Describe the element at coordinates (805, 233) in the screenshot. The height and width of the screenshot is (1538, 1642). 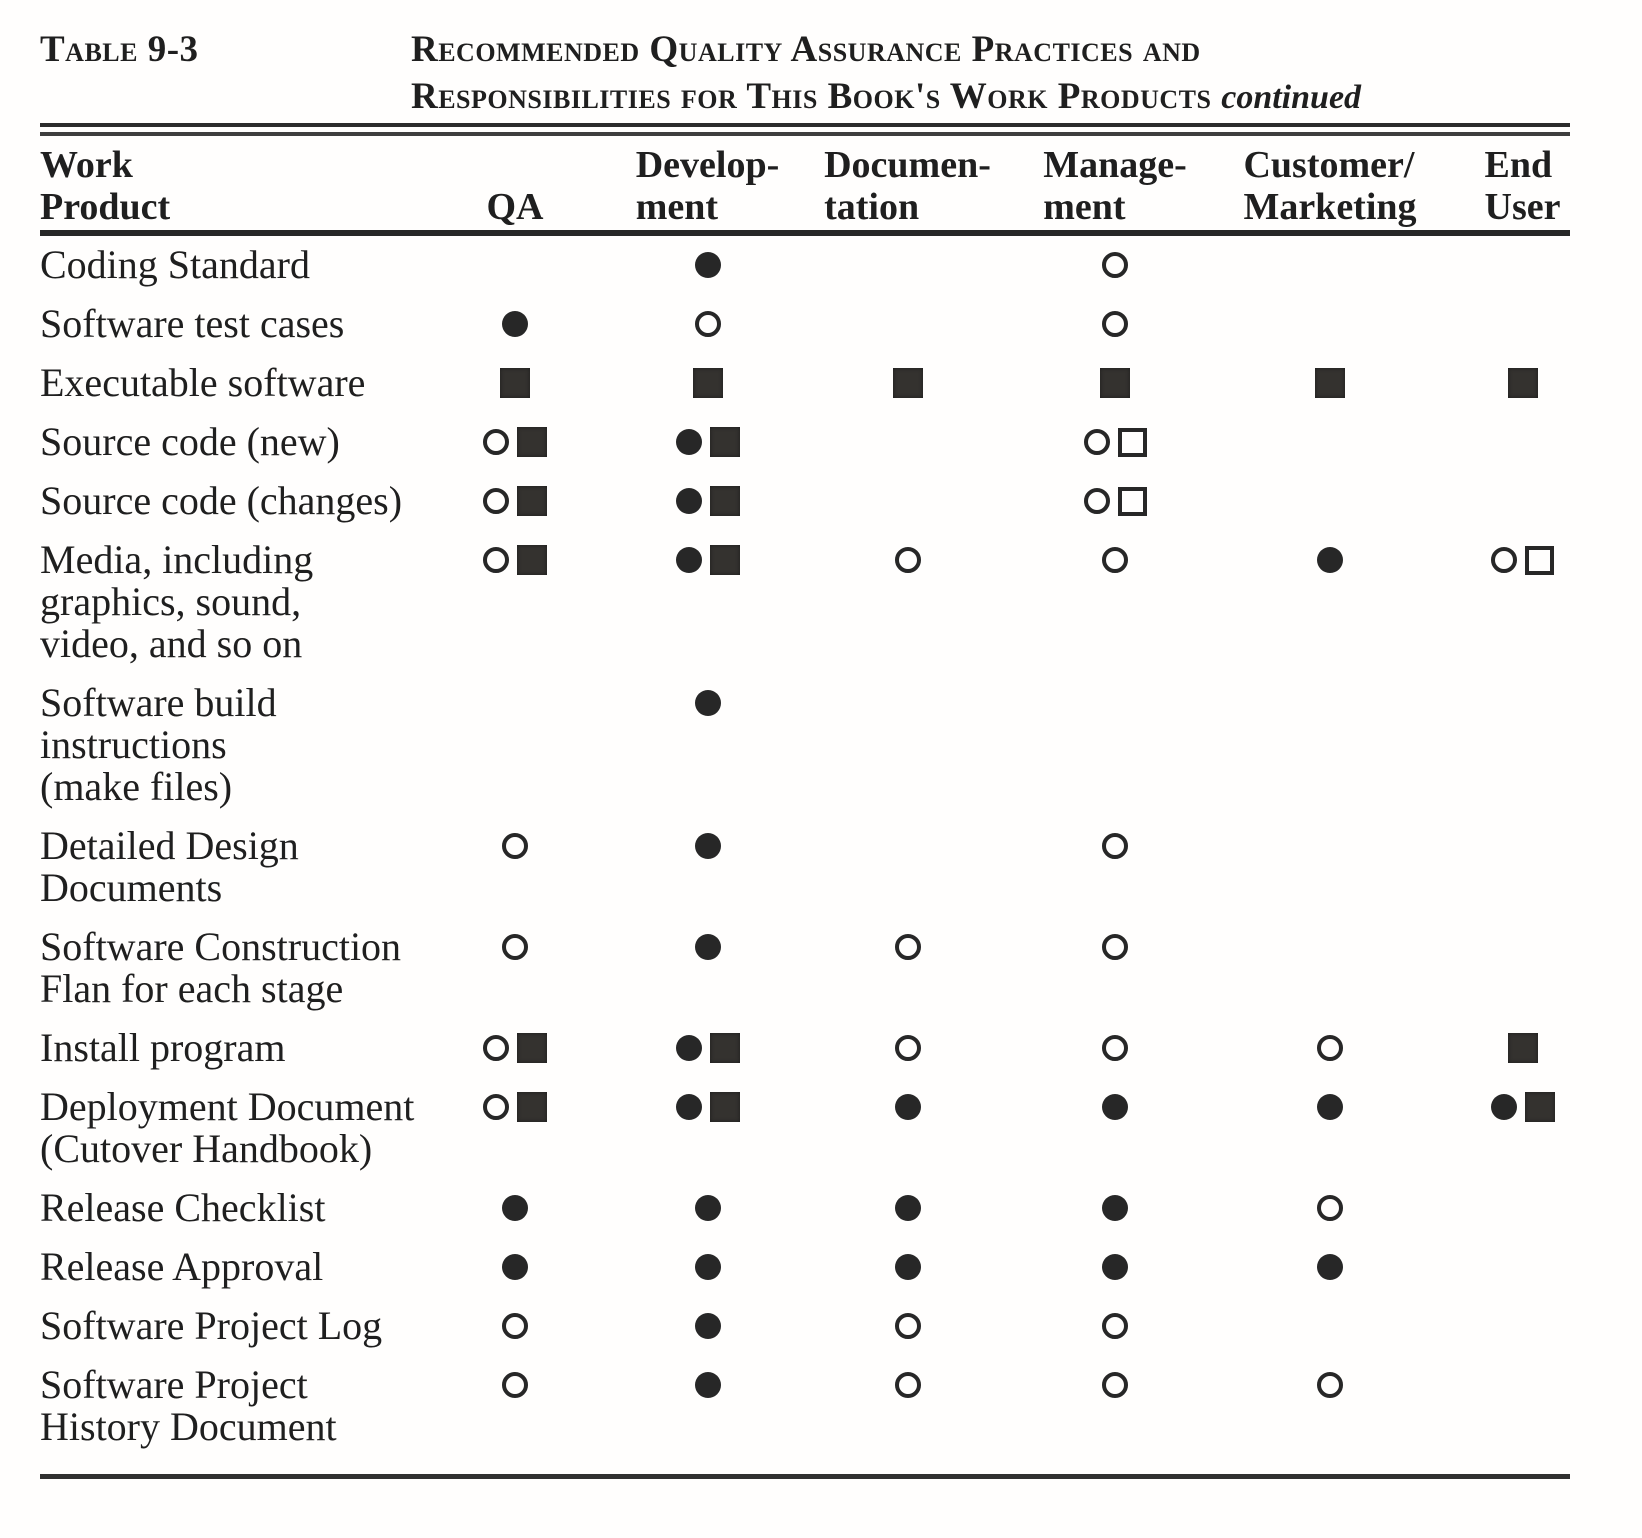
I see `header-separator-rule` at that location.